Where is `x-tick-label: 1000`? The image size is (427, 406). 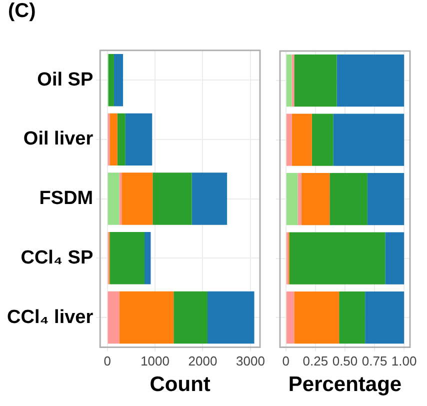 x-tick-label: 1000 is located at coordinates (155, 361).